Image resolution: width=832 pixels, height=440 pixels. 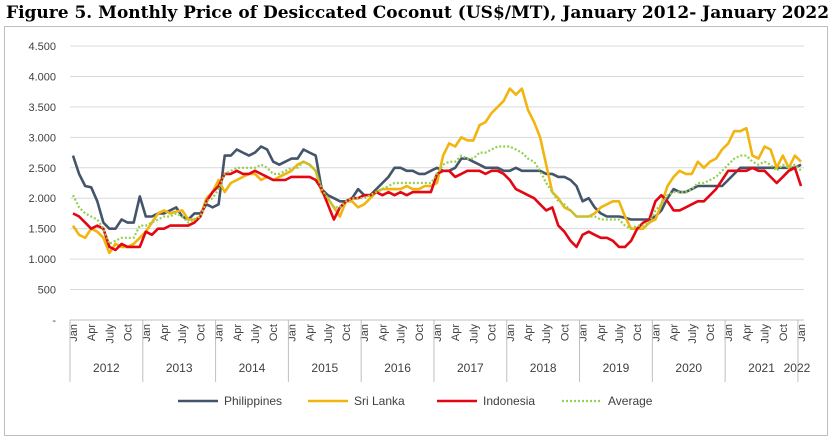 What do you see at coordinates (47, 291) in the screenshot?
I see `y-tick-label: 500` at bounding box center [47, 291].